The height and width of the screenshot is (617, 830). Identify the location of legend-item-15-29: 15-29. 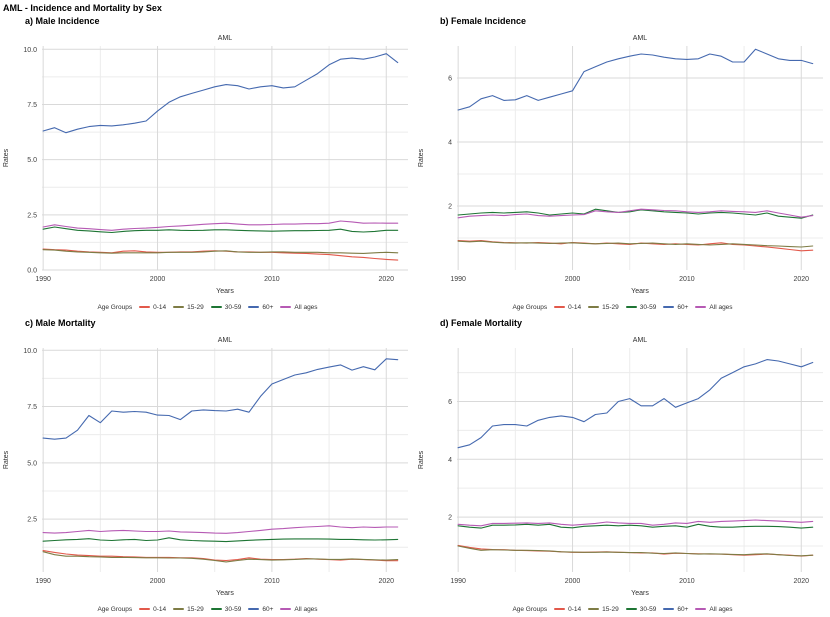
(603, 609).